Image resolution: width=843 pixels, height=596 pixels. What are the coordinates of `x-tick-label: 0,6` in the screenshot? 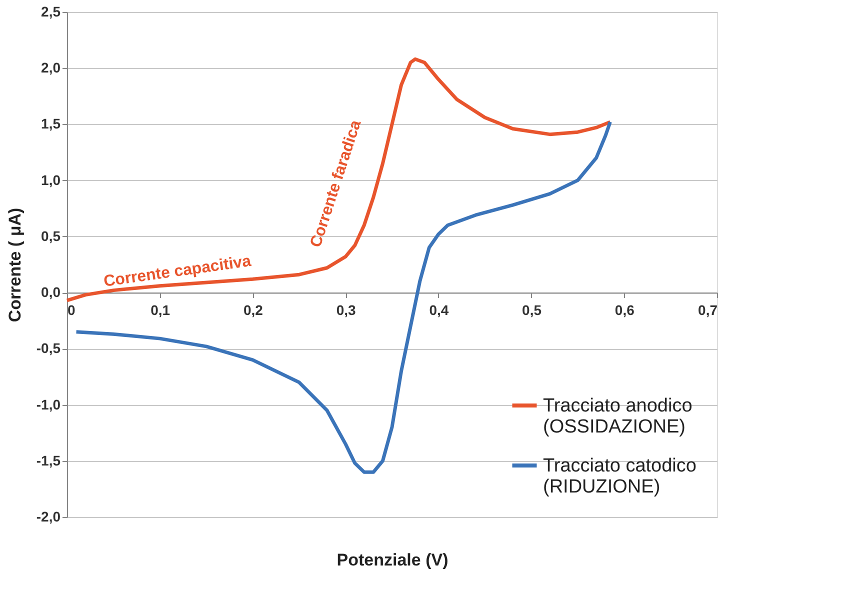 It's located at (624, 310).